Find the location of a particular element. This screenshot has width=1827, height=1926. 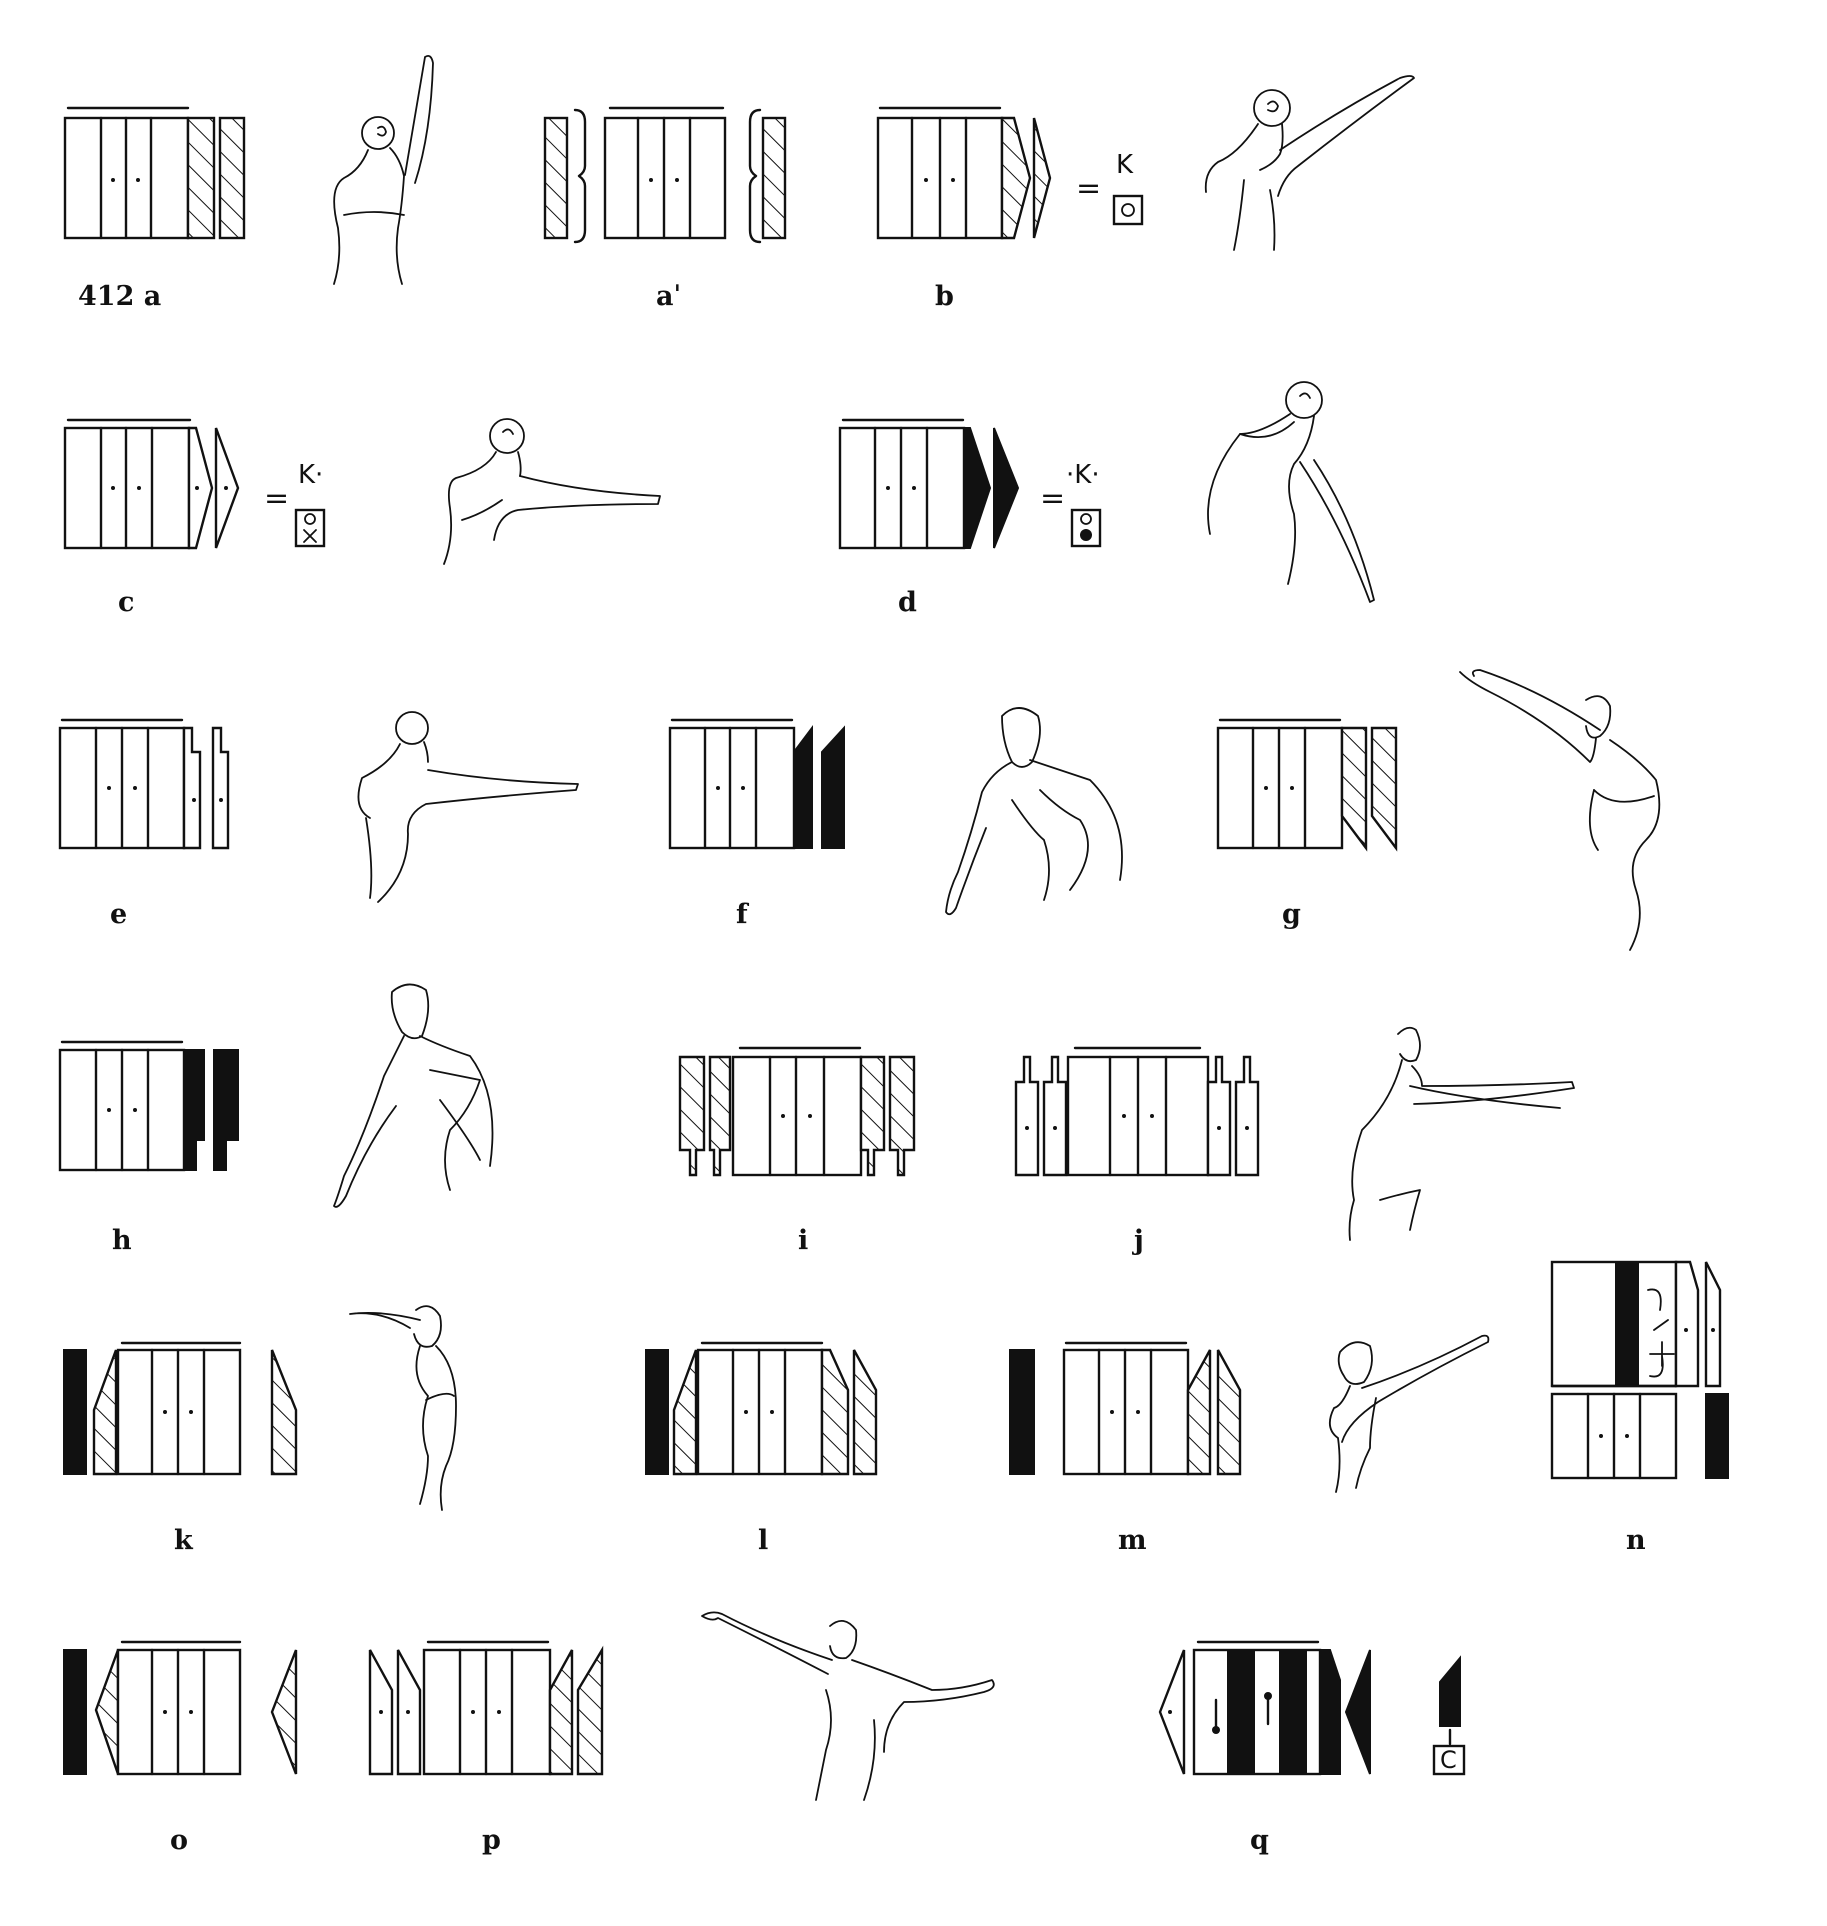

label-g: g is located at coordinates (1291, 914).